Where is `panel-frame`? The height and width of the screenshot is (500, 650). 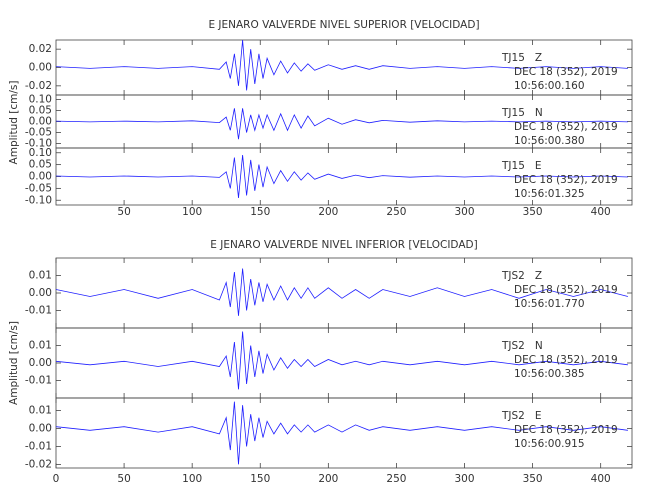
panel-frame is located at coordinates (344, 433).